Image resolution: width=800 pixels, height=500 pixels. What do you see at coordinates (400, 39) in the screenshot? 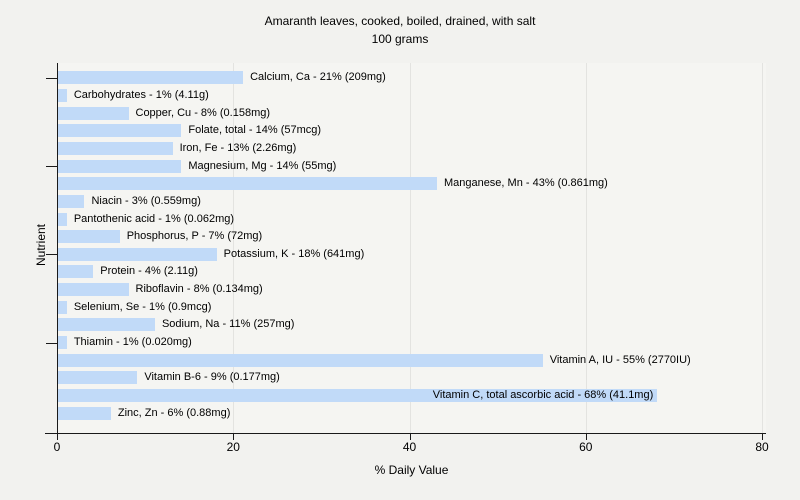
I see `chart-subtitle: 100 grams` at bounding box center [400, 39].